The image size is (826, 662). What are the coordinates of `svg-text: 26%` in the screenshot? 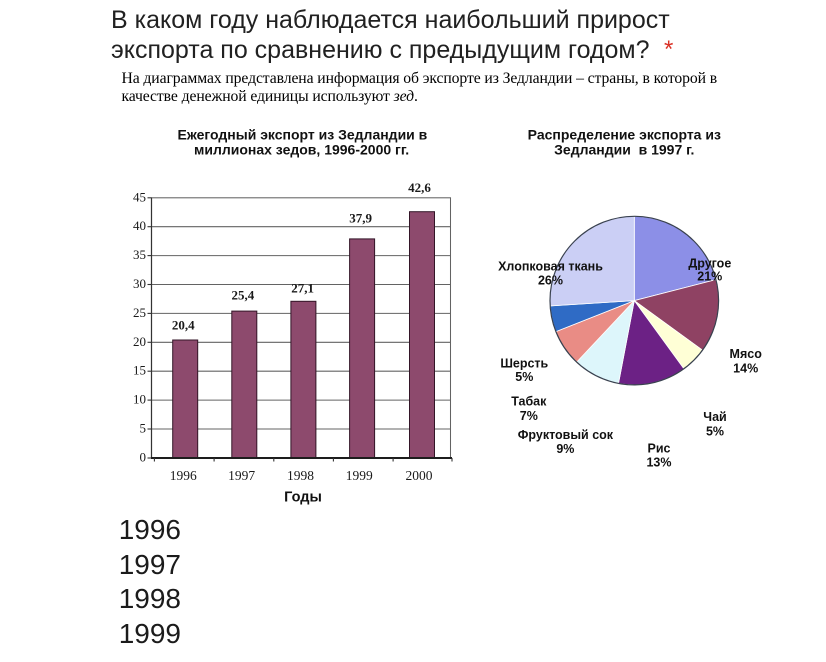 It's located at (550, 281).